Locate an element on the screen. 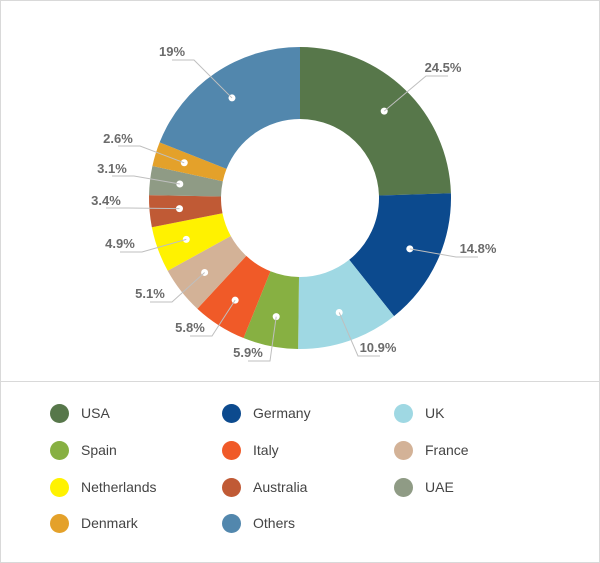  legend-divider is located at coordinates (300, 381).